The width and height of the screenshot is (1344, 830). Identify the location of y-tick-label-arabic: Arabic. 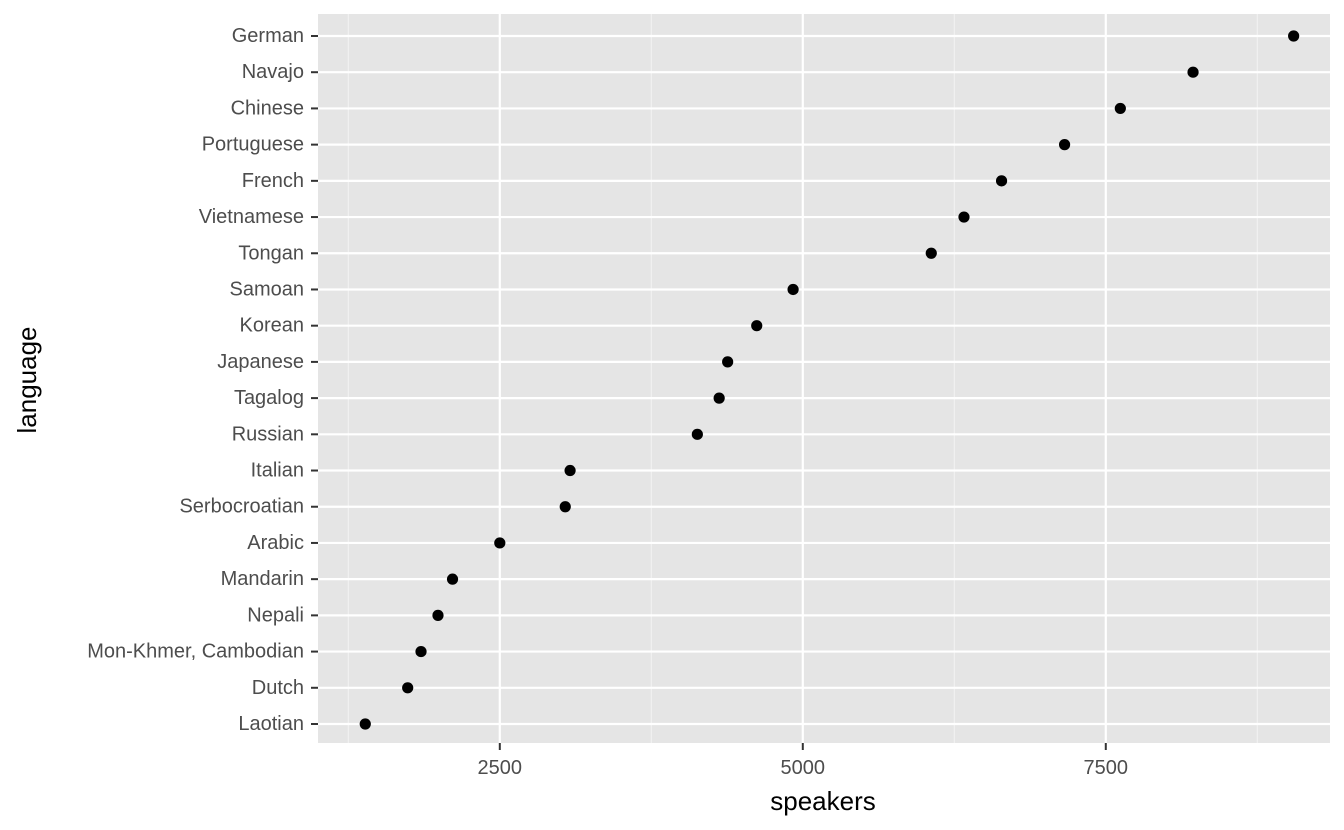
(275, 543).